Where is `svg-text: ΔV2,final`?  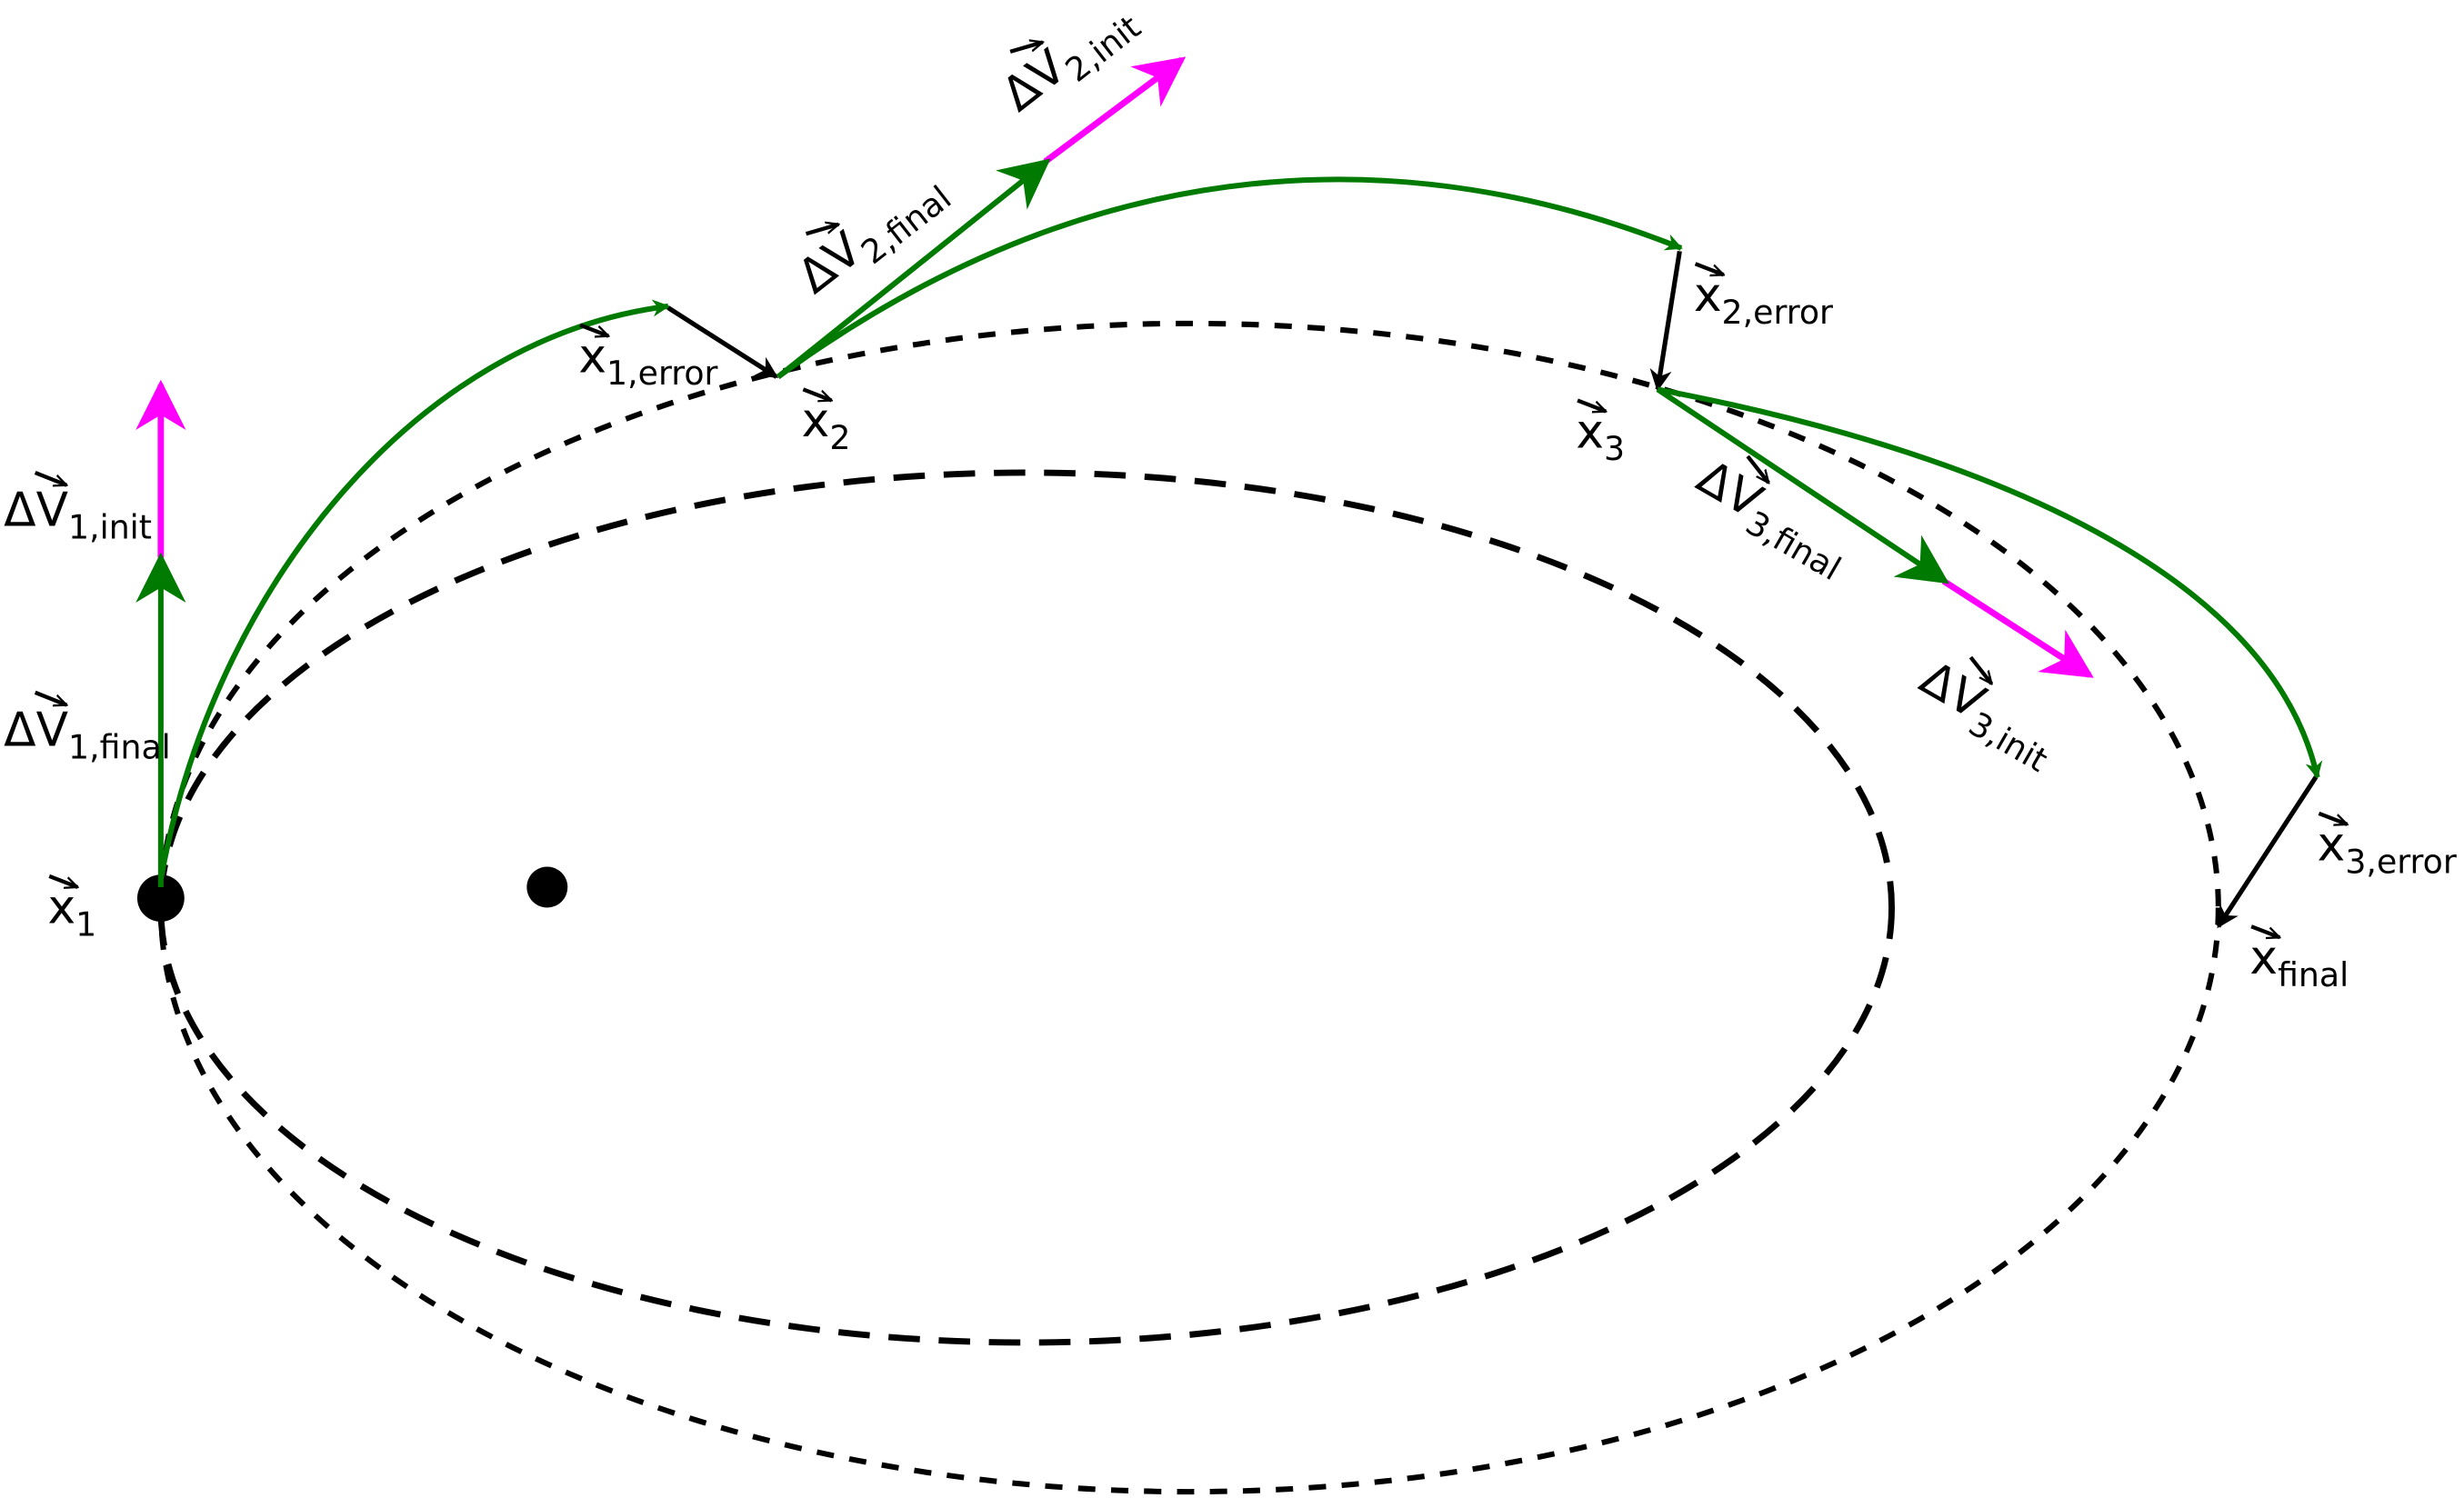 svg-text: ΔV2,final is located at coordinates (873, 236).